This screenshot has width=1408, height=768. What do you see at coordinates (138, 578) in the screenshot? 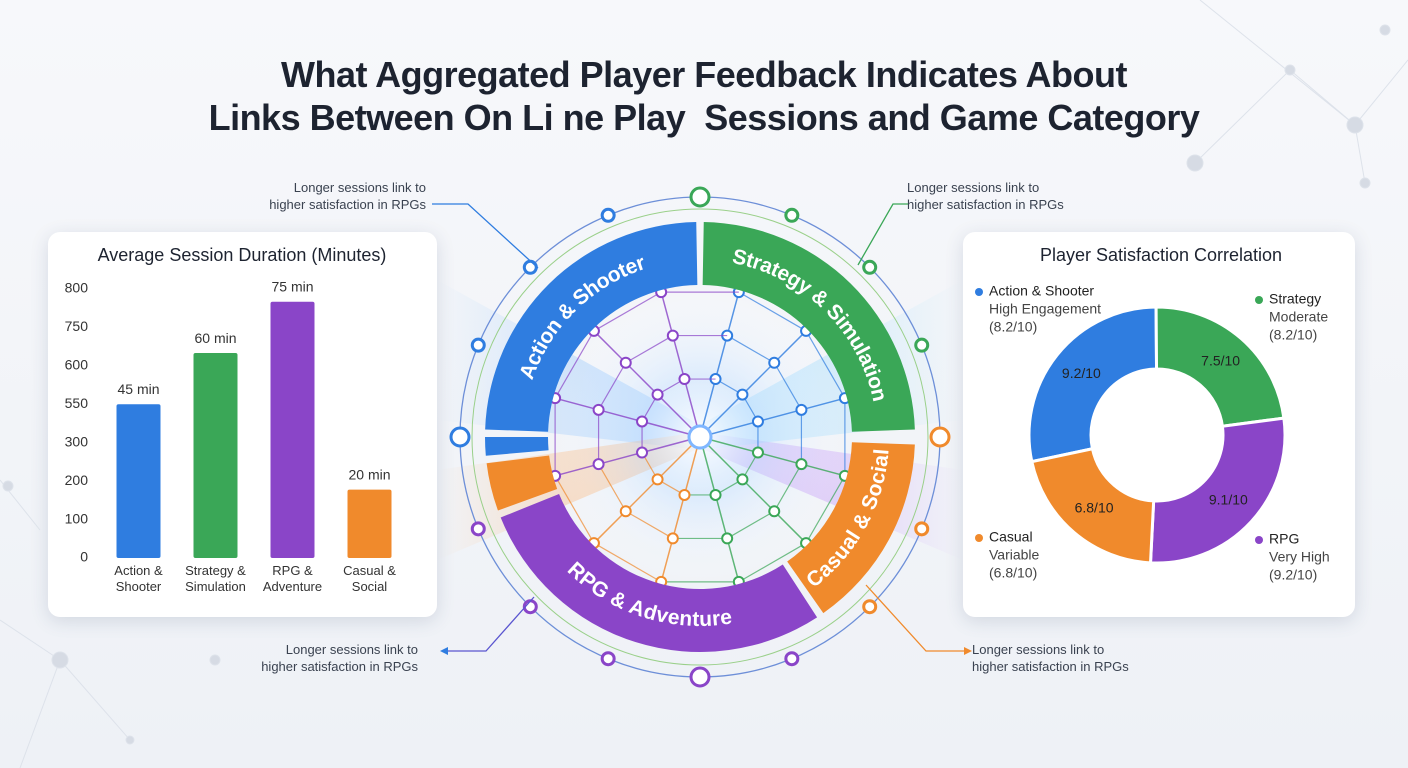
I see `x-tick-label: Action & Shooter` at bounding box center [138, 578].